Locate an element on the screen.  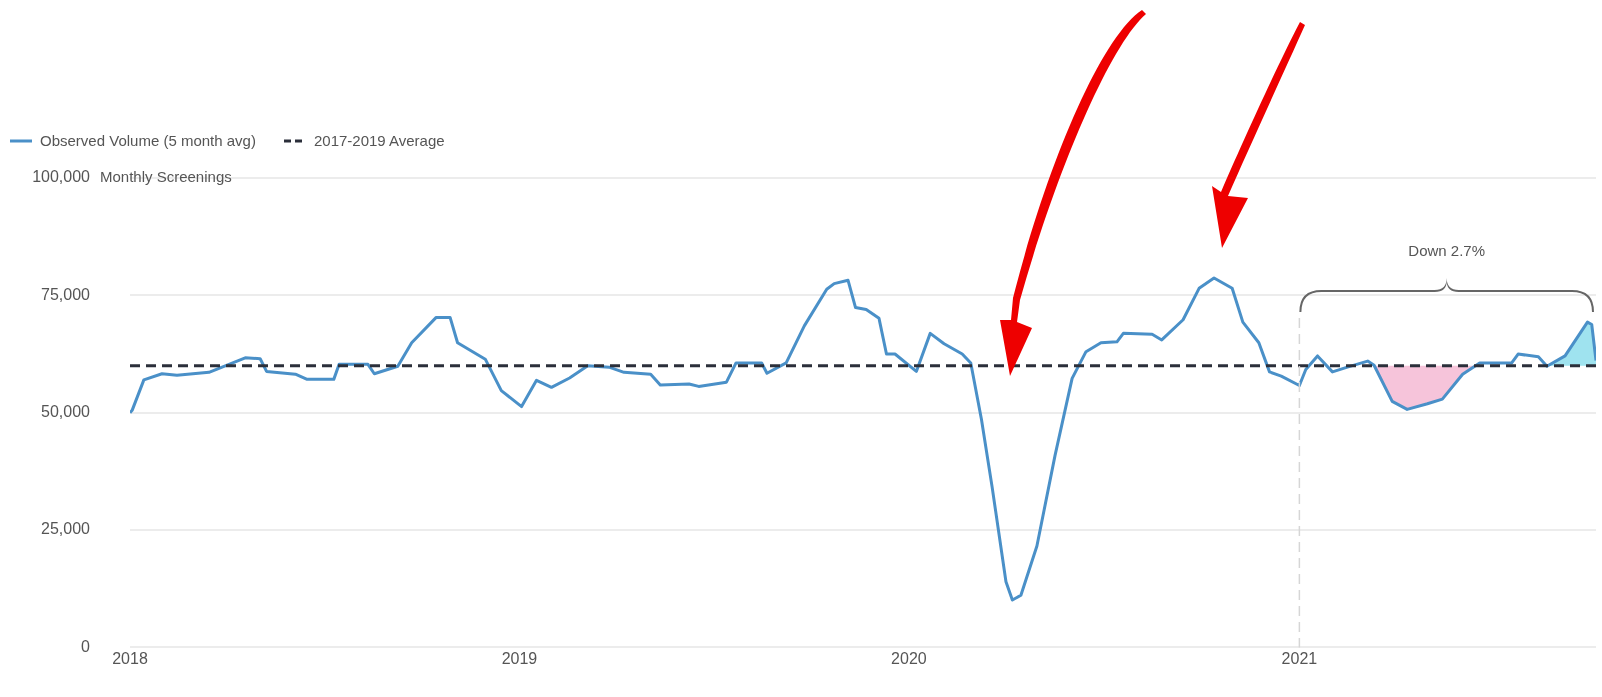
x-tick-label: 2021 is located at coordinates (1299, 659).